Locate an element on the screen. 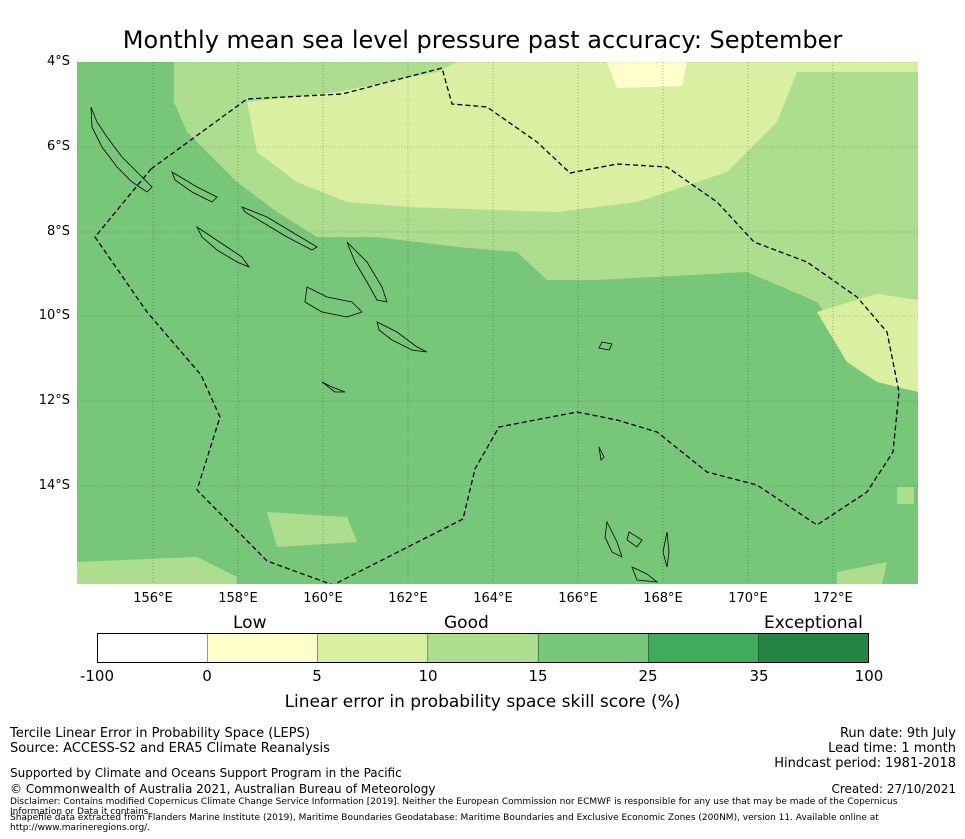  lon-tick: 168°E is located at coordinates (663, 598).